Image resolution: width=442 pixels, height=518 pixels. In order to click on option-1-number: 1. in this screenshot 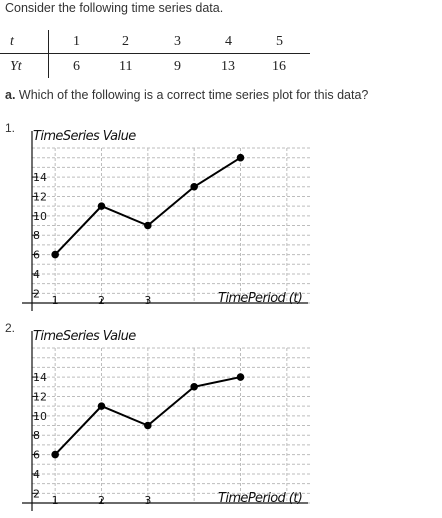, I will do `click(10, 128)`.